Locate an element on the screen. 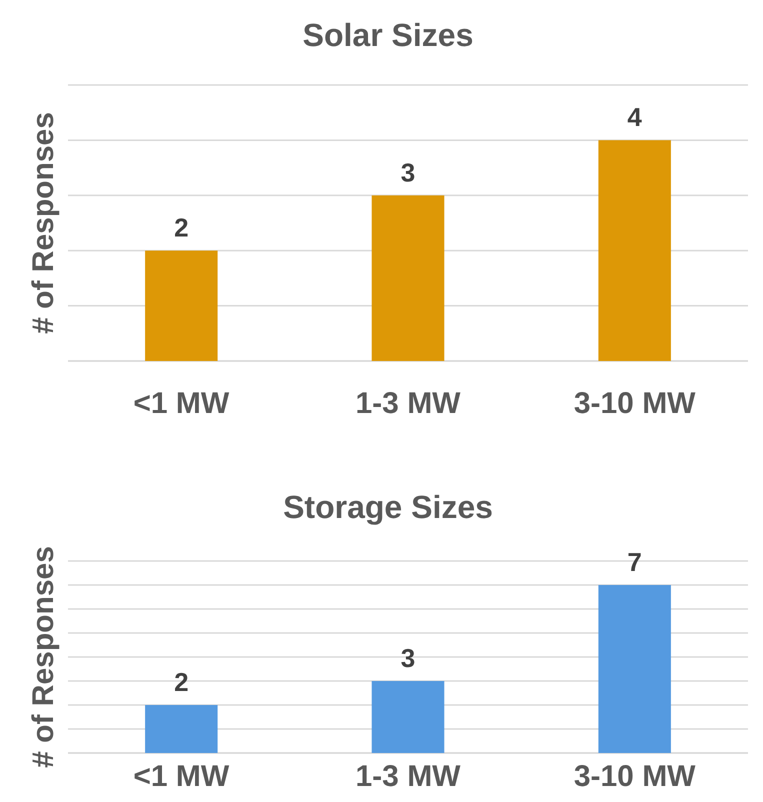 The height and width of the screenshot is (802, 763). chart-title: Storage Sizes is located at coordinates (388, 507).